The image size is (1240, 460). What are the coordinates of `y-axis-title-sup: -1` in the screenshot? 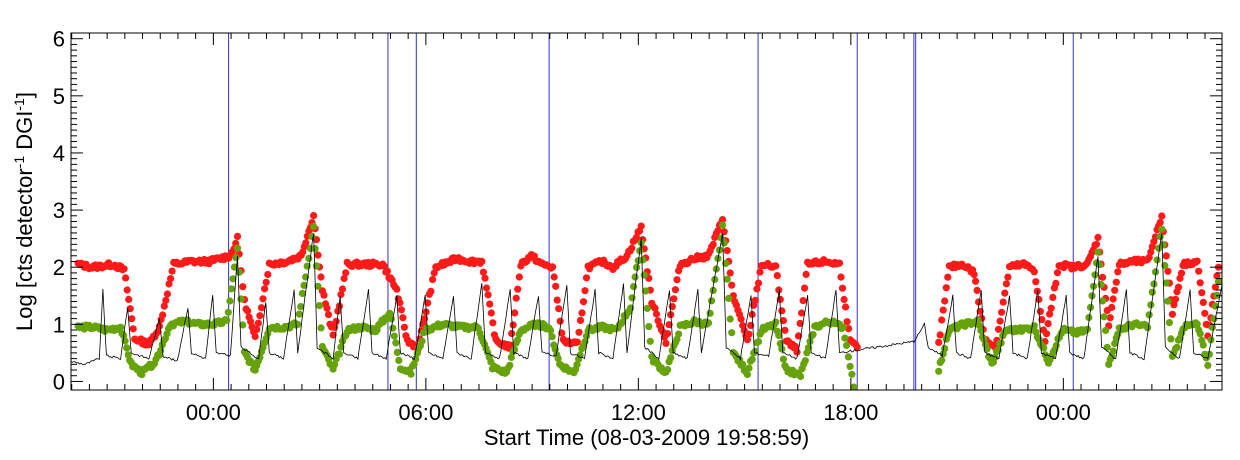 It's located at (19, 162).